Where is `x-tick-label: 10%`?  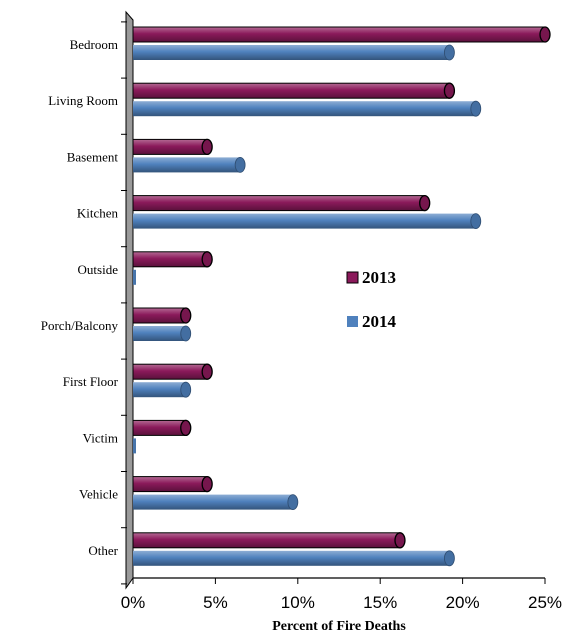
x-tick-label: 10% is located at coordinates (298, 602).